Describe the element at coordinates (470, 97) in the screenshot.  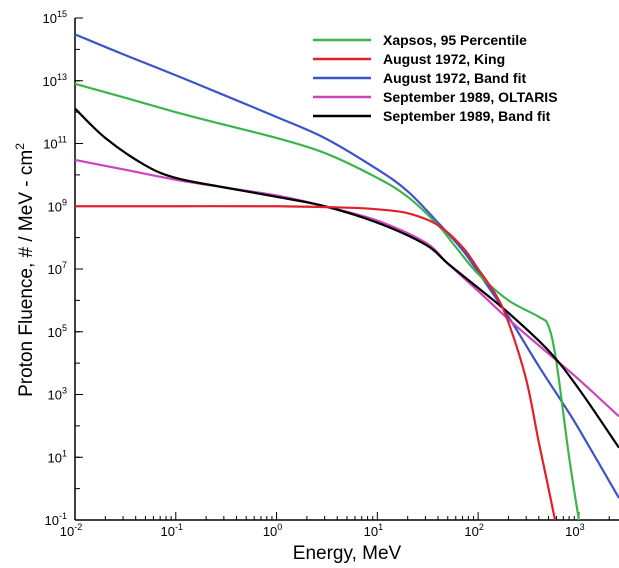
I see `legend-label-3: September 1989, OLTARIS` at that location.